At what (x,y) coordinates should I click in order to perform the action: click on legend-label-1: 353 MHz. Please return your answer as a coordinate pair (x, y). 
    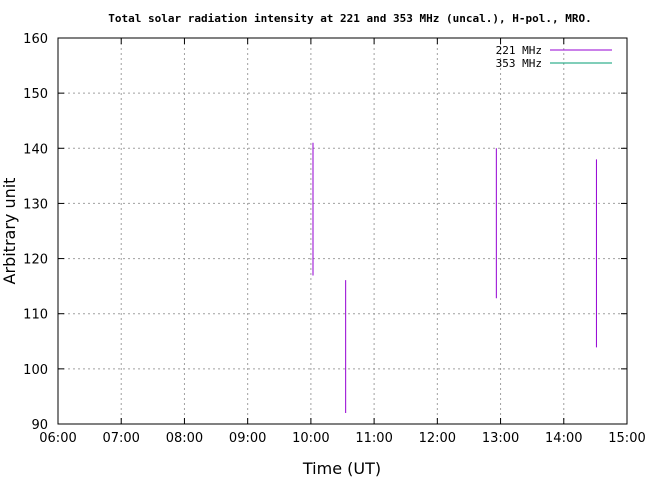
    Looking at the image, I should click on (519, 63).